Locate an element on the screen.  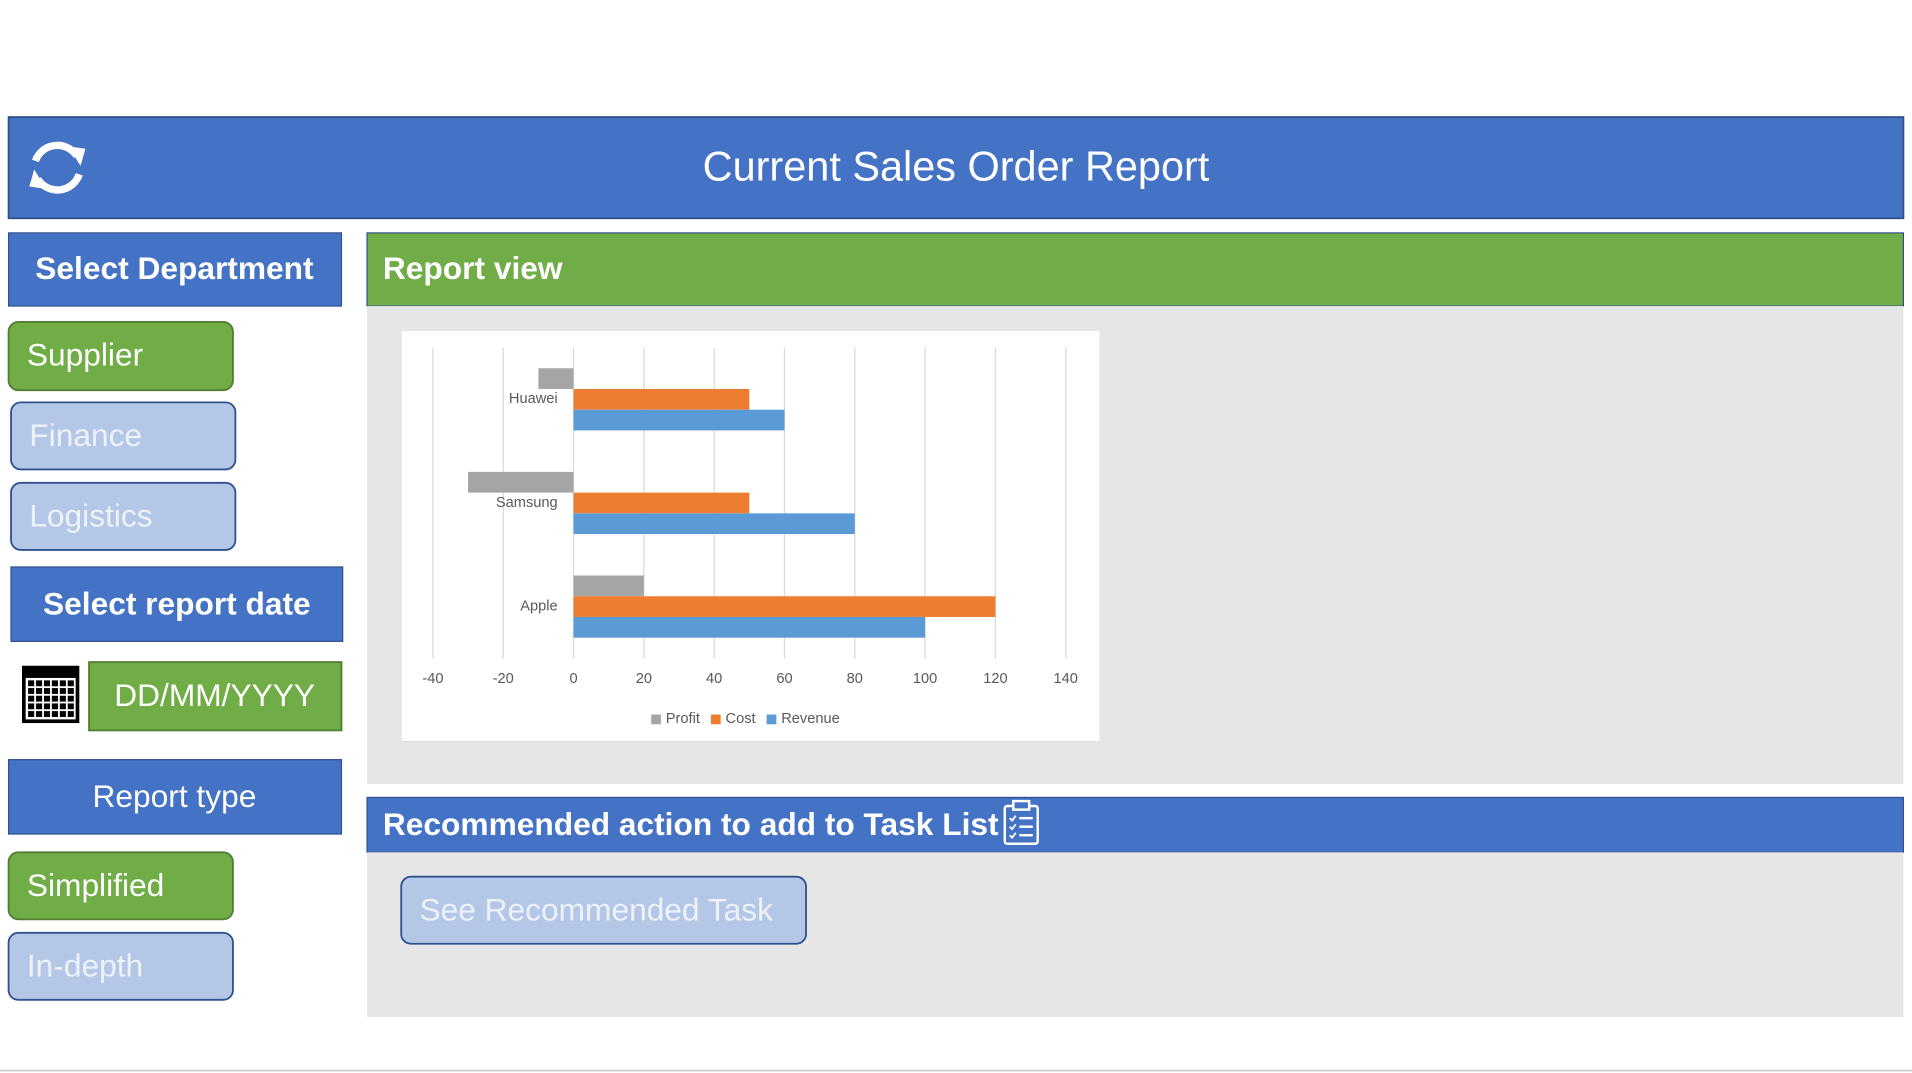
legend-label: Revenue is located at coordinates (810, 719).